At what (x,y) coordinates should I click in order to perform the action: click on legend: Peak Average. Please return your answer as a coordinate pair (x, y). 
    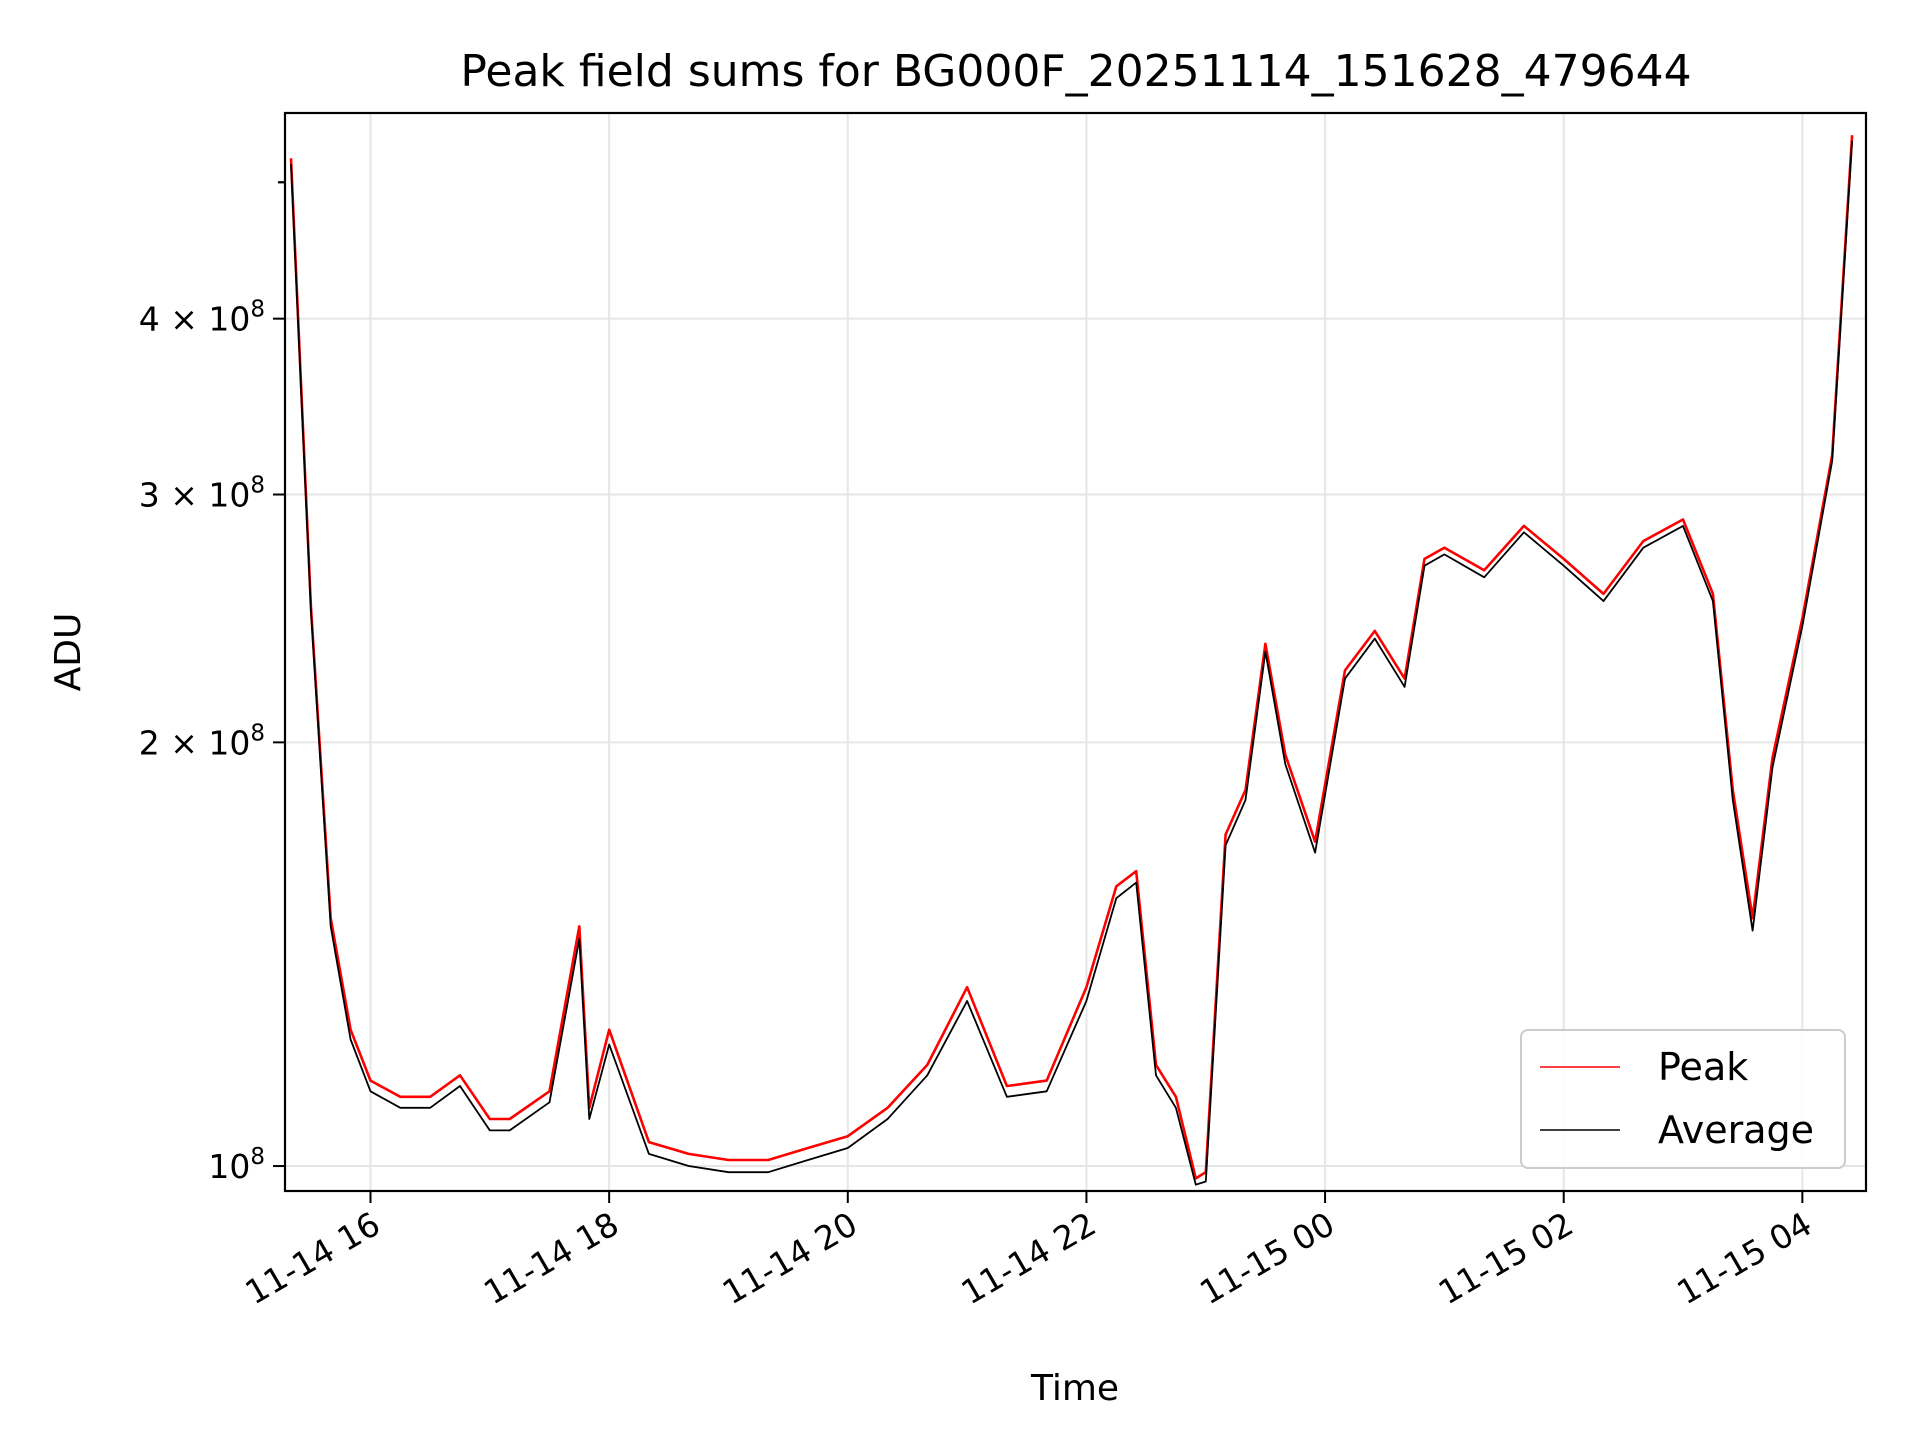
    Looking at the image, I should click on (1683, 1099).